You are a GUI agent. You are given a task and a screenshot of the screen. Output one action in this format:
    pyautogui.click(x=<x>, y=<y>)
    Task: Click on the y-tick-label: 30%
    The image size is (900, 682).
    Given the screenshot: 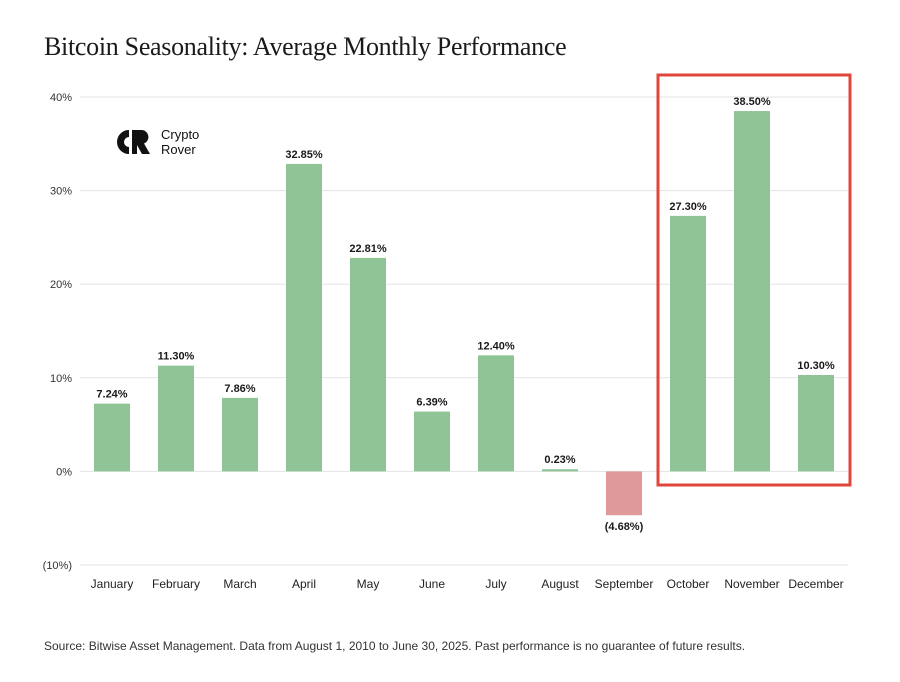 What is the action you would take?
    pyautogui.click(x=61, y=192)
    